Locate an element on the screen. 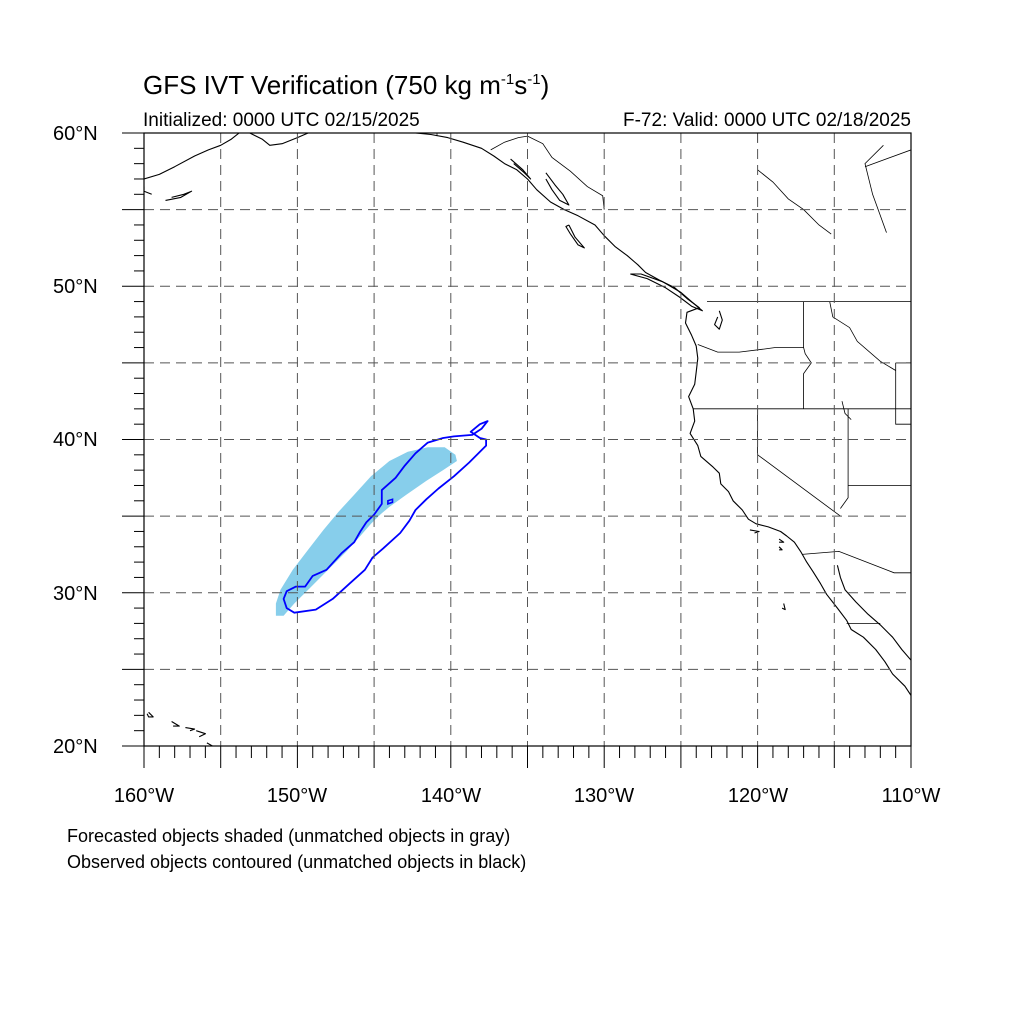  lat-label-20n: 20°N is located at coordinates (75, 747).